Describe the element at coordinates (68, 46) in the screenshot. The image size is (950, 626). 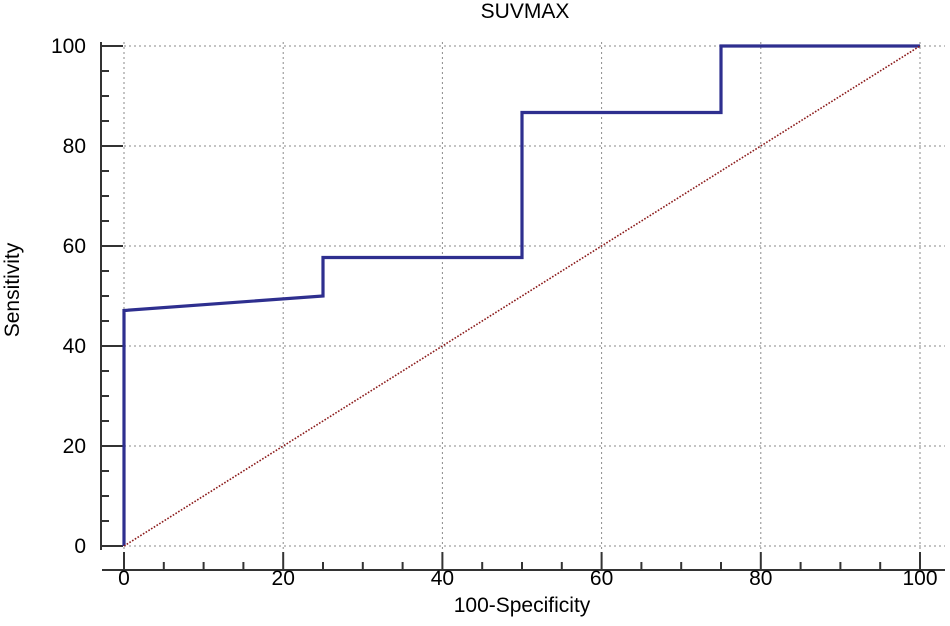
I see `y-tick-label: 100` at that location.